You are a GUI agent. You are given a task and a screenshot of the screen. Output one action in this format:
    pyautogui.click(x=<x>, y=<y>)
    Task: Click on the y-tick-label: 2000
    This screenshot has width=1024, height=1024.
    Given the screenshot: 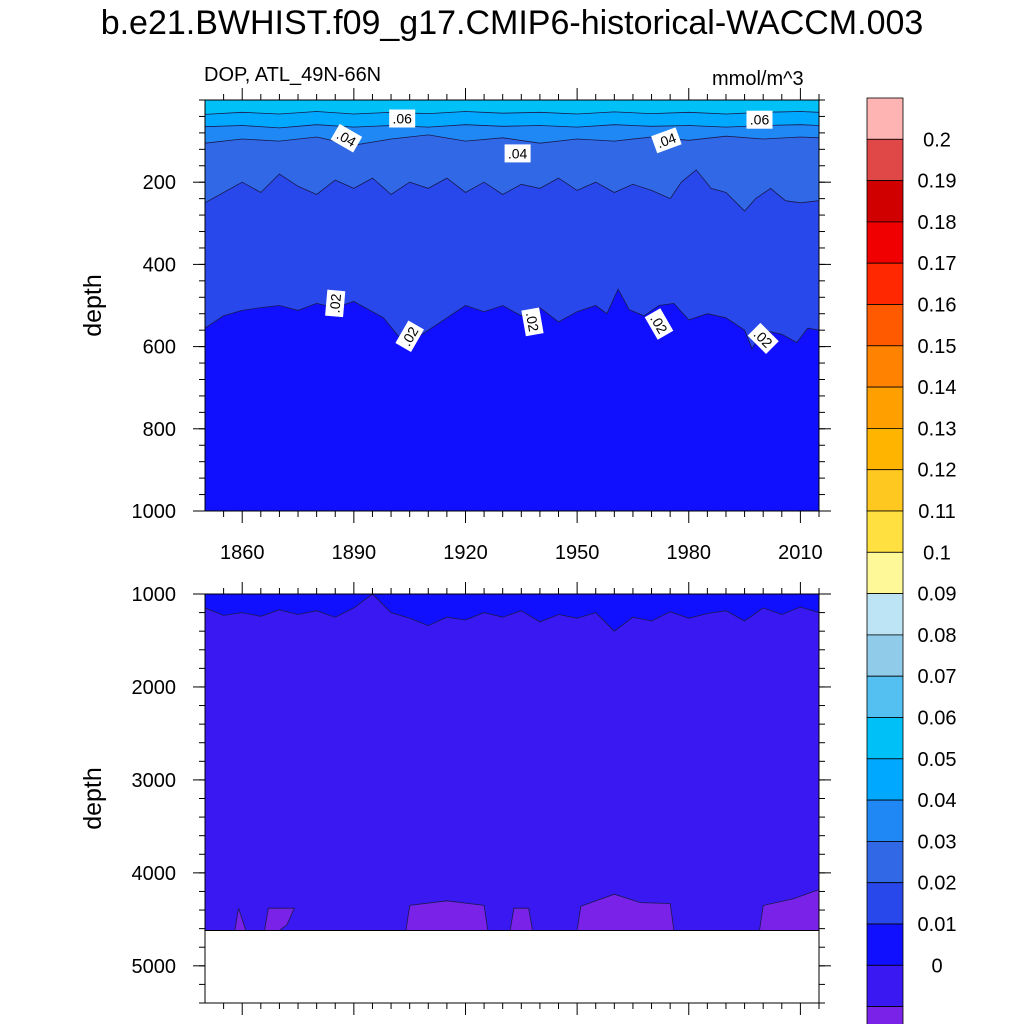 What is the action you would take?
    pyautogui.click(x=154, y=688)
    